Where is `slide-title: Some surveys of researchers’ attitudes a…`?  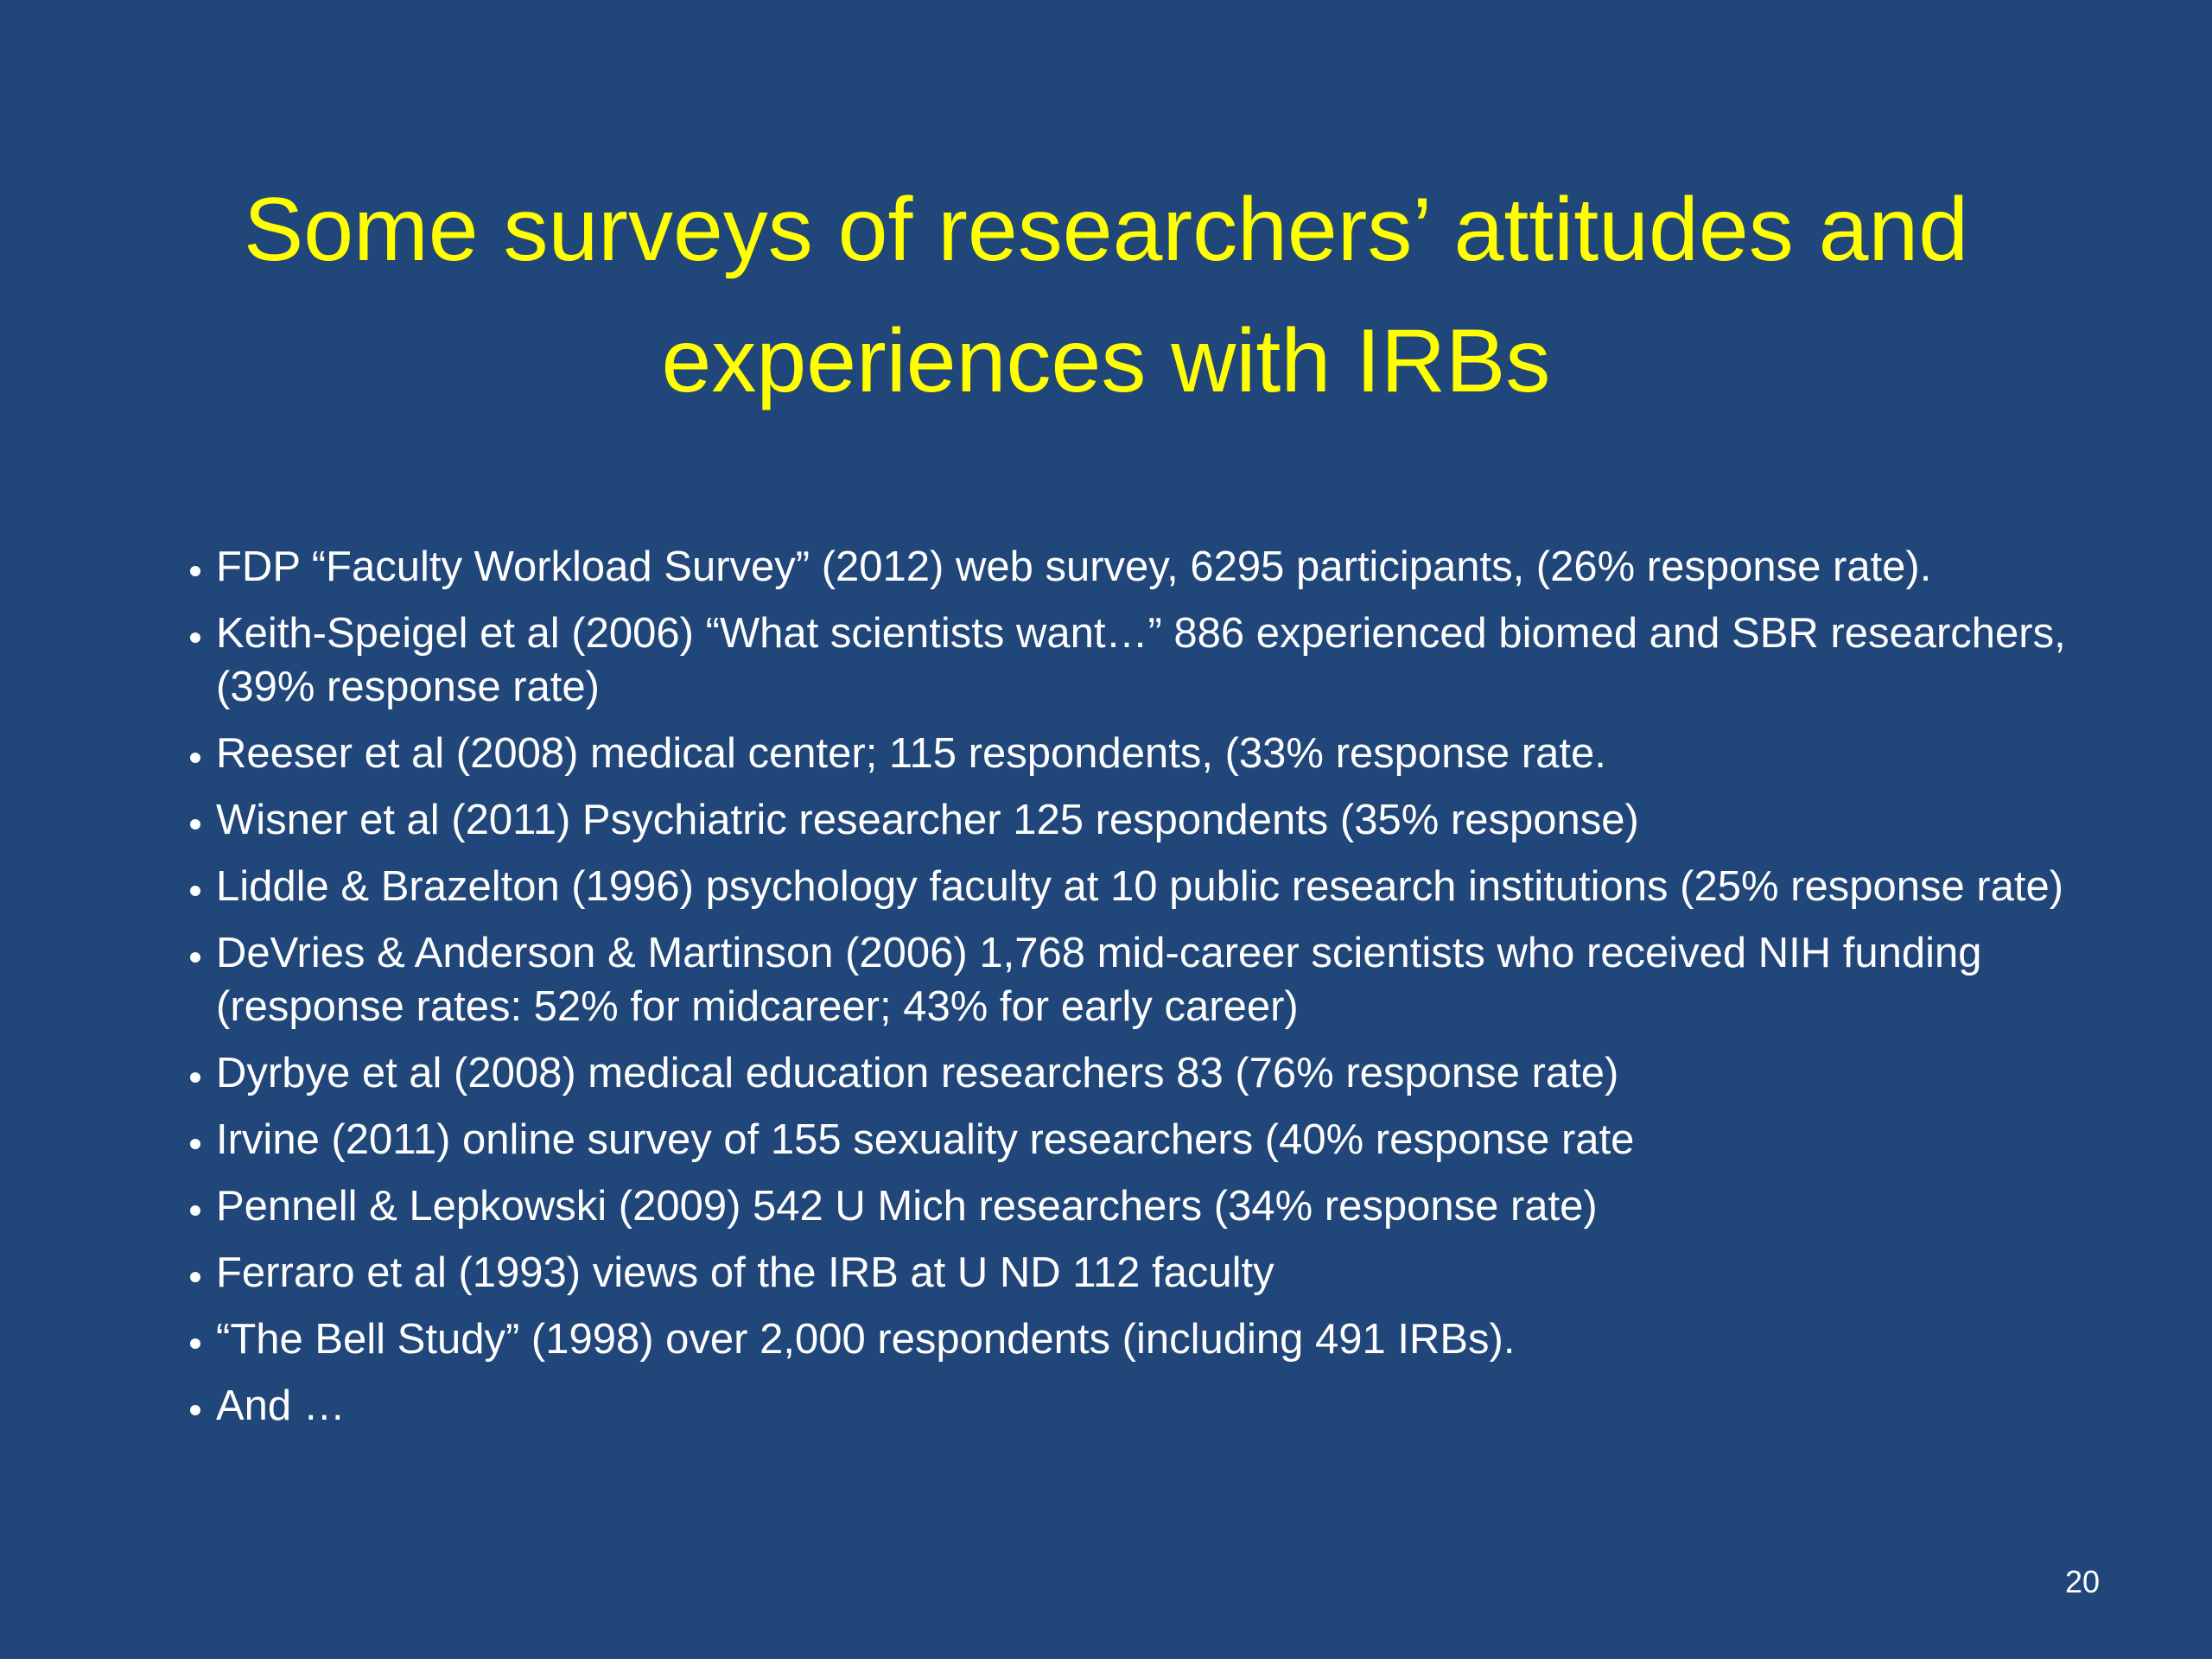
slide-title: Some surveys of researchers’ attitudes a… is located at coordinates (1106, 295).